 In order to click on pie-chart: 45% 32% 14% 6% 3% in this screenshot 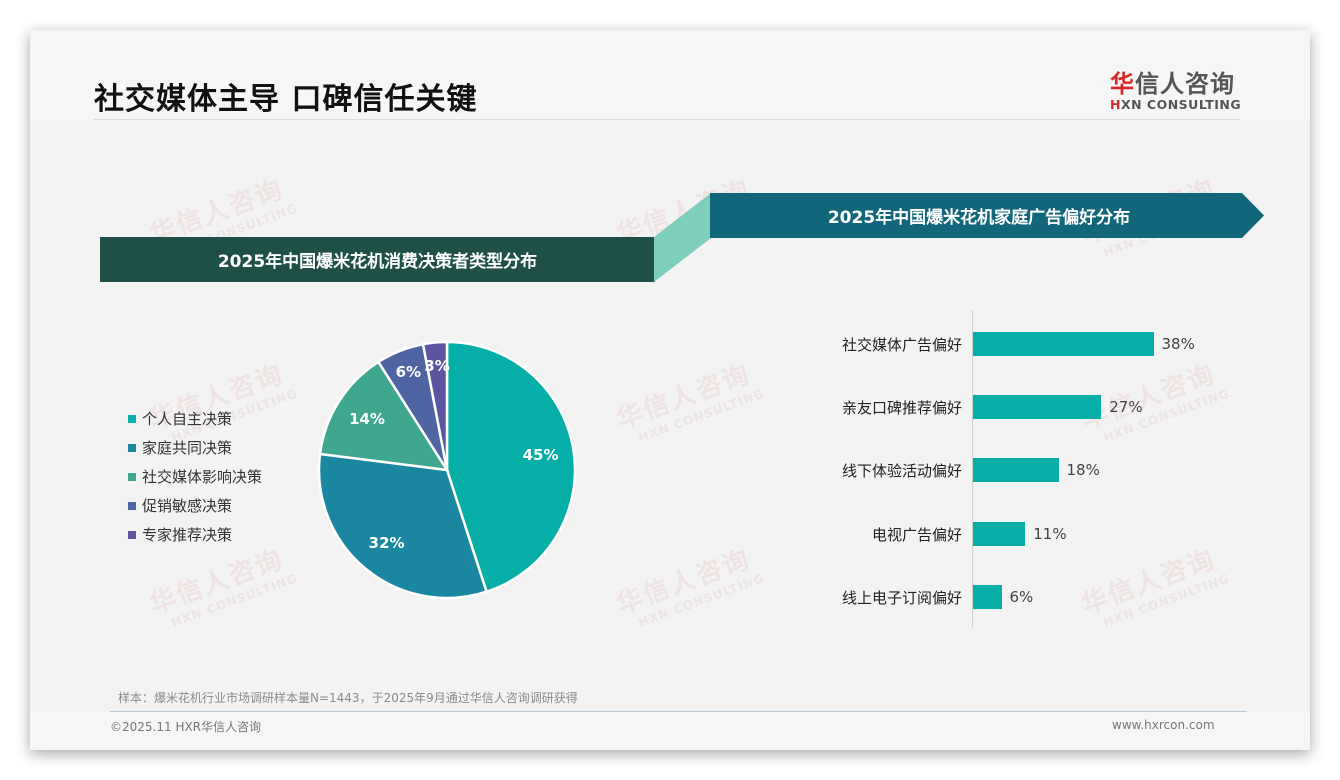, I will do `click(447, 470)`.